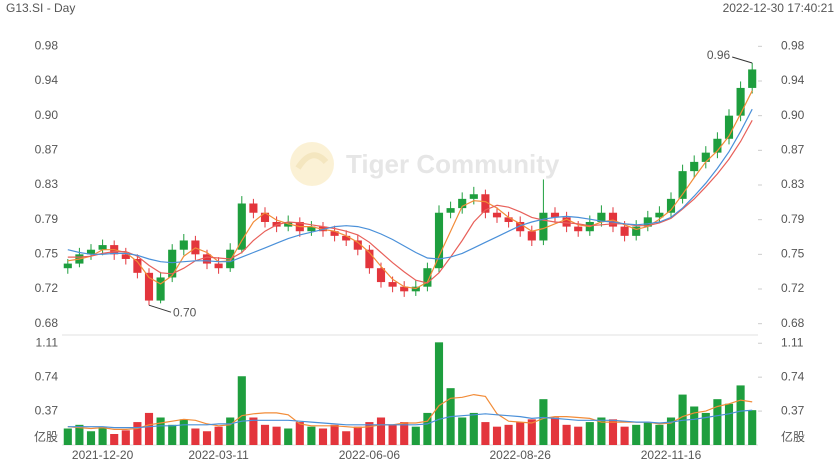  What do you see at coordinates (521, 455) in the screenshot?
I see `x-tick-label: 2022-08-26` at bounding box center [521, 455].